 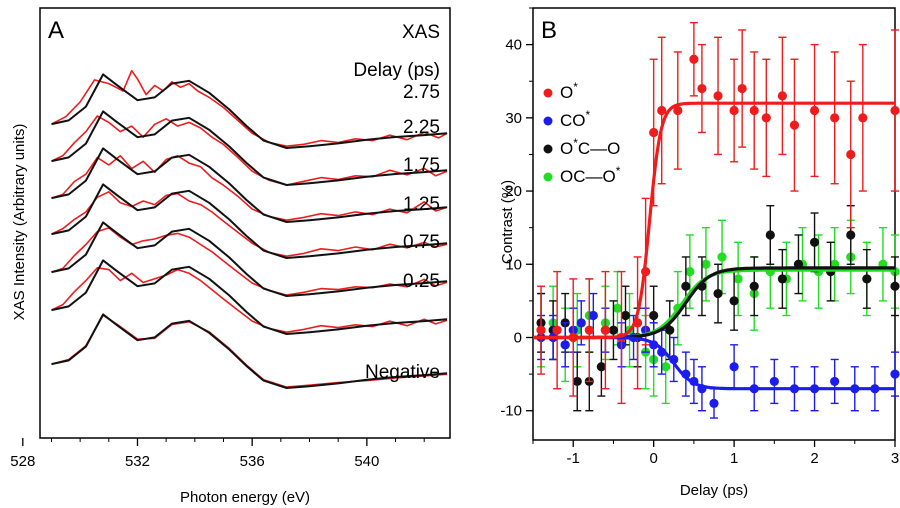 What do you see at coordinates (137, 461) in the screenshot?
I see `a-xtick-label-1: 532` at bounding box center [137, 461].